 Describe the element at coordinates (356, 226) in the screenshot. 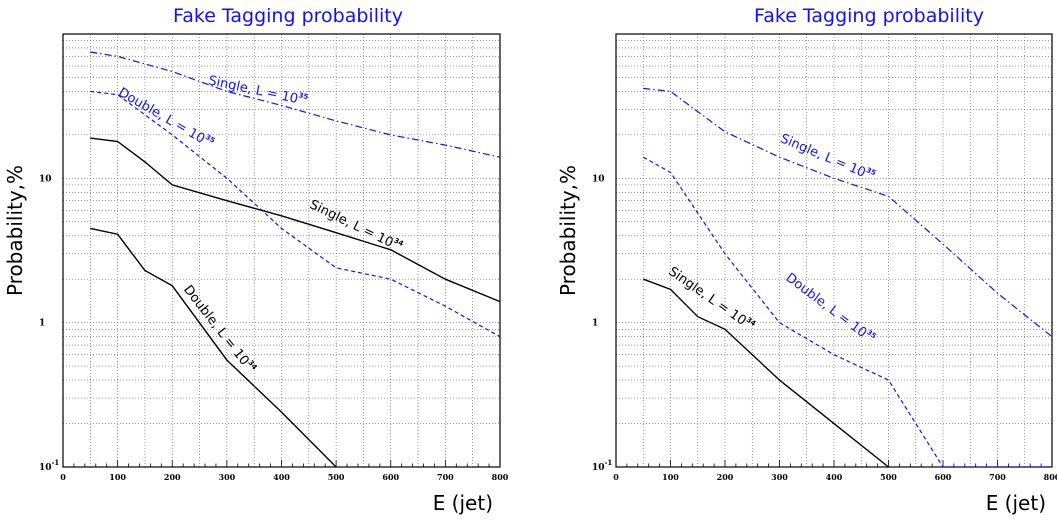

I see `curve-annotation: Single, L = 1034` at that location.